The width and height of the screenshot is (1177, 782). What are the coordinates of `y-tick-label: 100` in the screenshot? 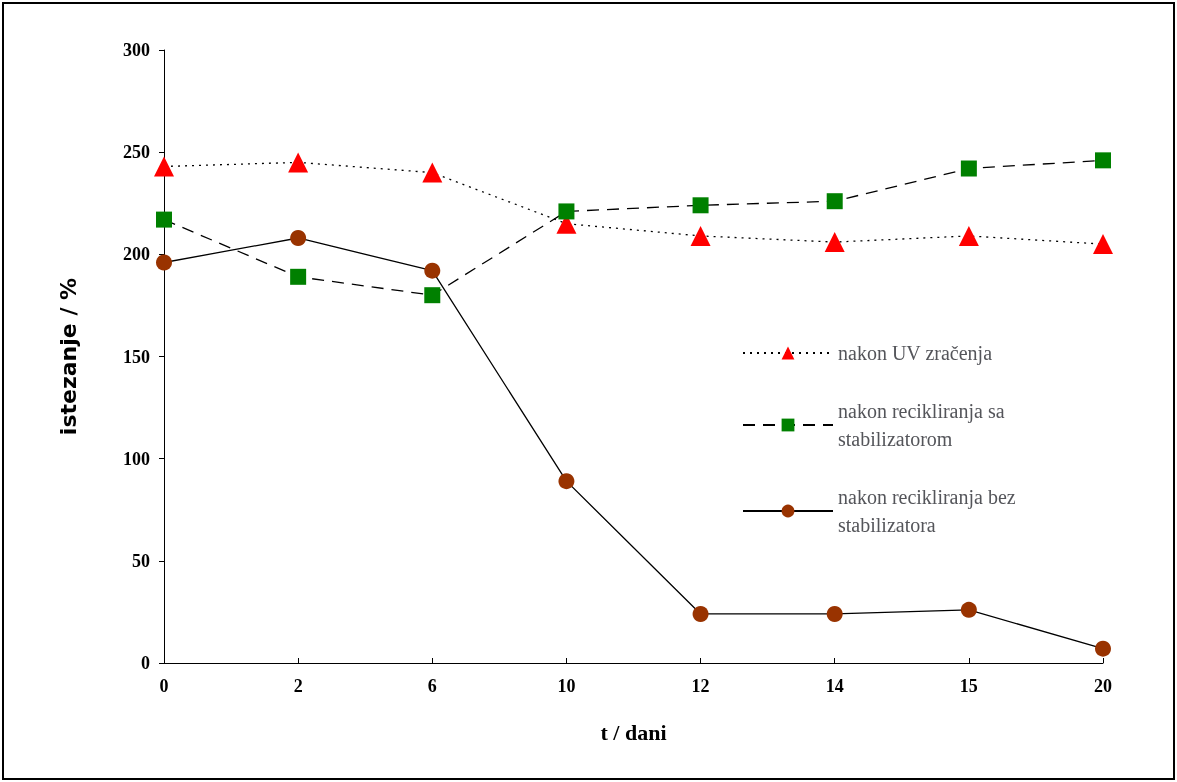 It's located at (136, 458).